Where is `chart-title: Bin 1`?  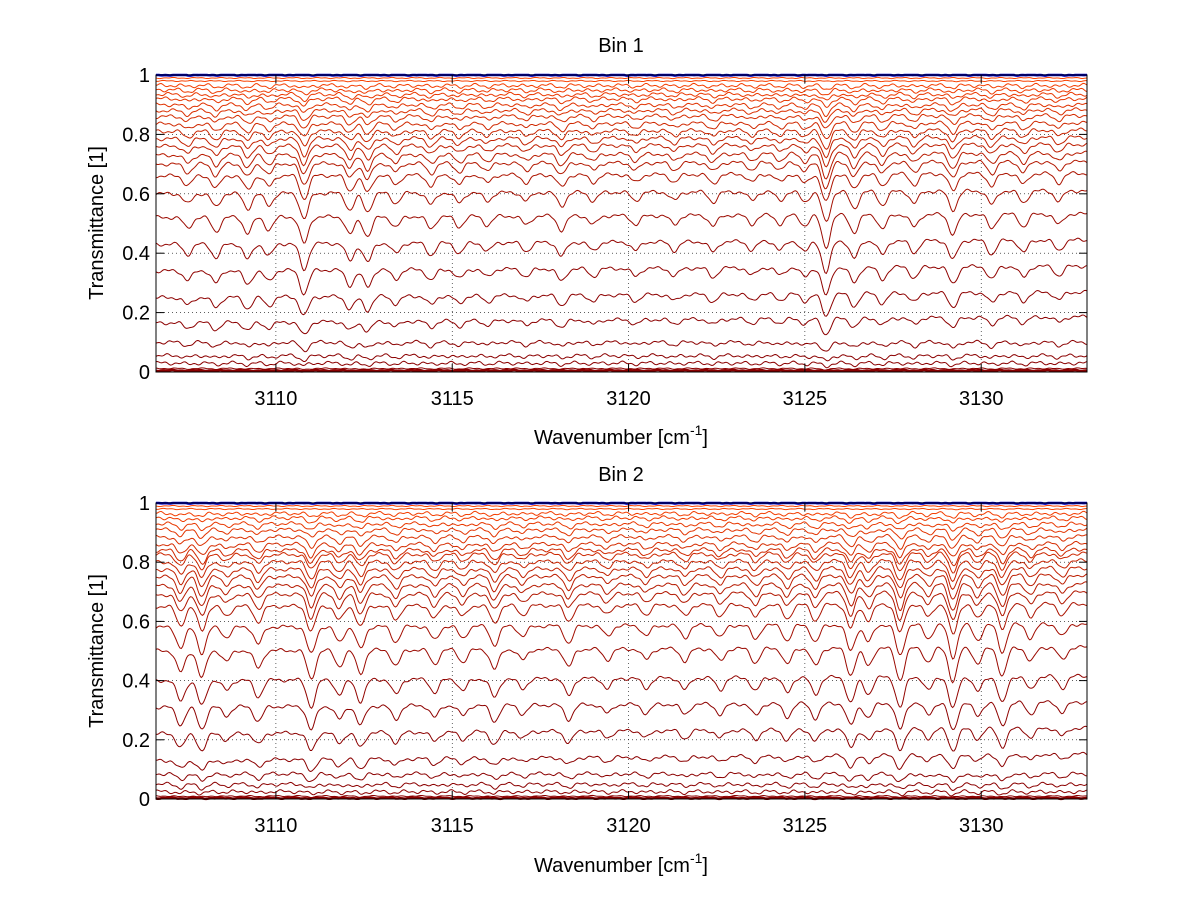 chart-title: Bin 1 is located at coordinates (621, 46).